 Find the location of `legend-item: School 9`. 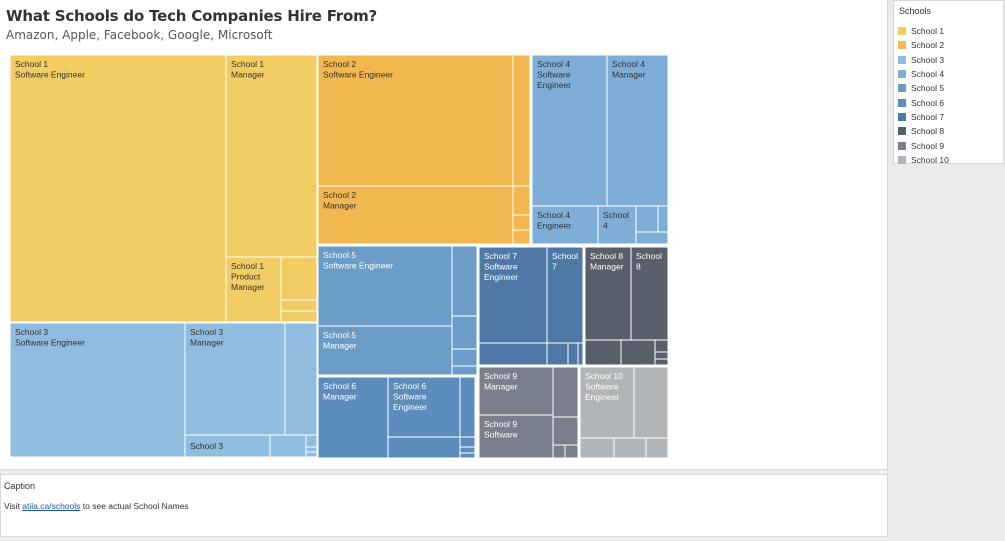

legend-item: School 9 is located at coordinates (923, 145).